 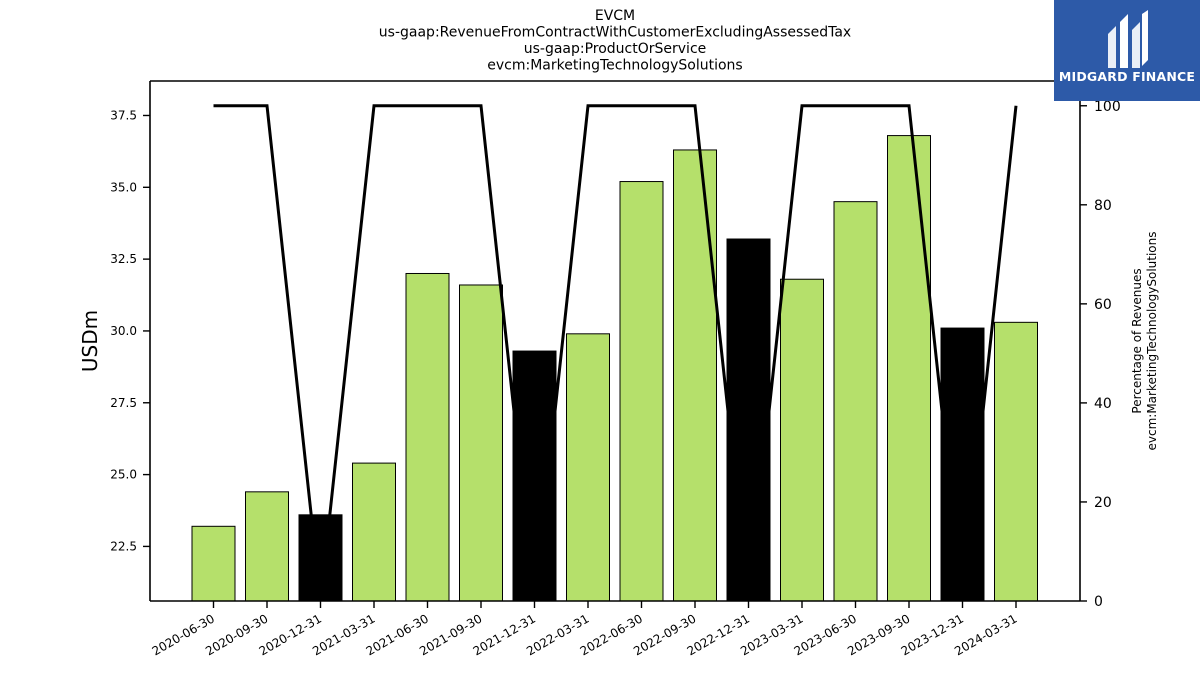 What do you see at coordinates (1127, 76) in the screenshot?
I see `brand-name: MIDGARD FINANCE` at bounding box center [1127, 76].